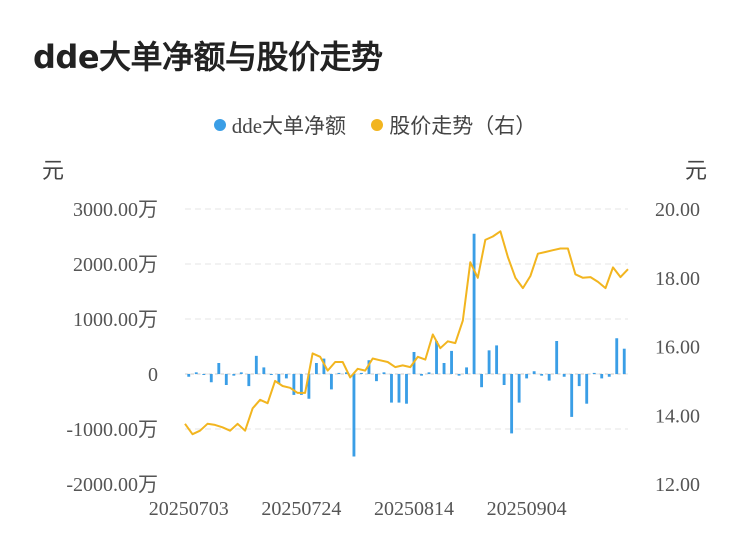 This screenshot has width=750, height=558. What do you see at coordinates (115, 210) in the screenshot?
I see `y-left-tick-label: 3000.00万` at bounding box center [115, 210].